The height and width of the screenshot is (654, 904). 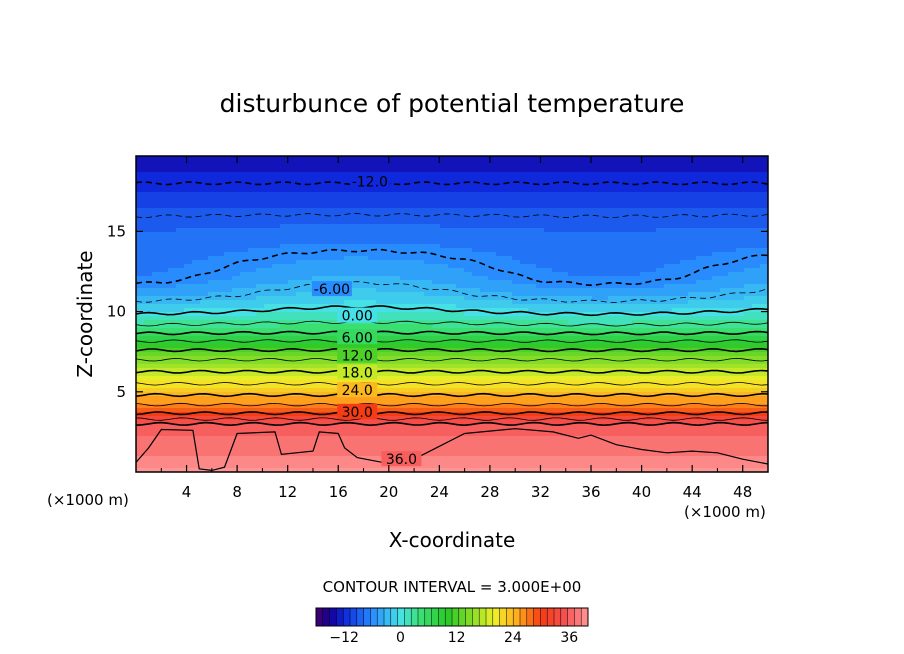 I want to click on x-tick-label: 48, so click(x=742, y=492).